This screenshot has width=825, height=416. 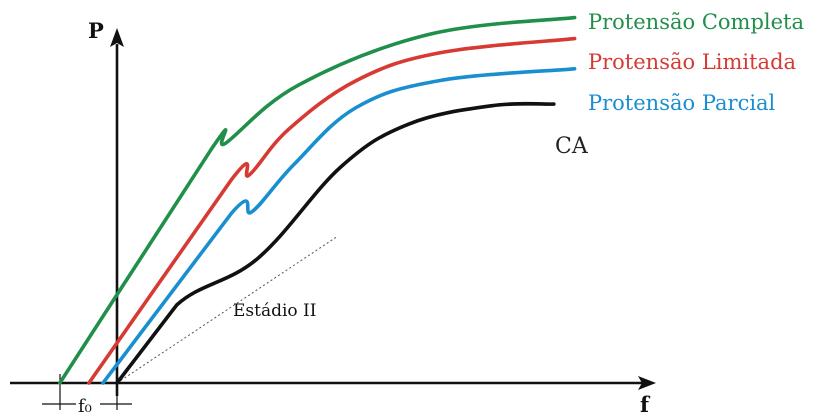 I want to click on estadio-ii-guide-line, so click(x=227, y=309).